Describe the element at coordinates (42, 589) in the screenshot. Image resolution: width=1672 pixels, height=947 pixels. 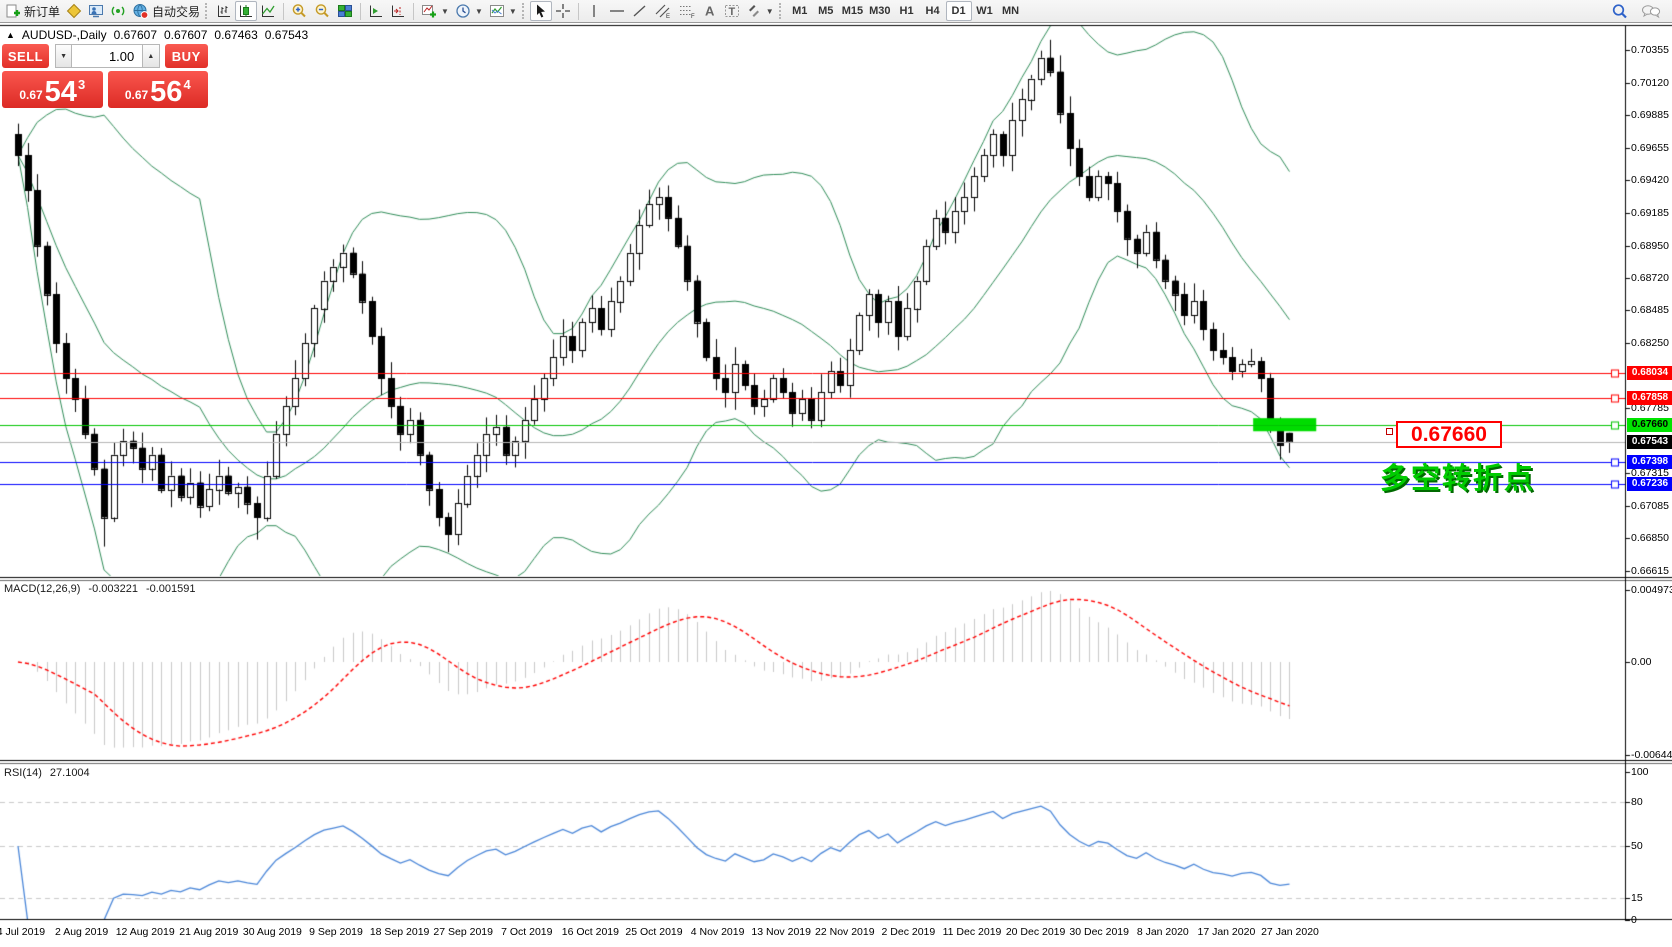
I see `macd-name: MACD(12,26,9)` at that location.